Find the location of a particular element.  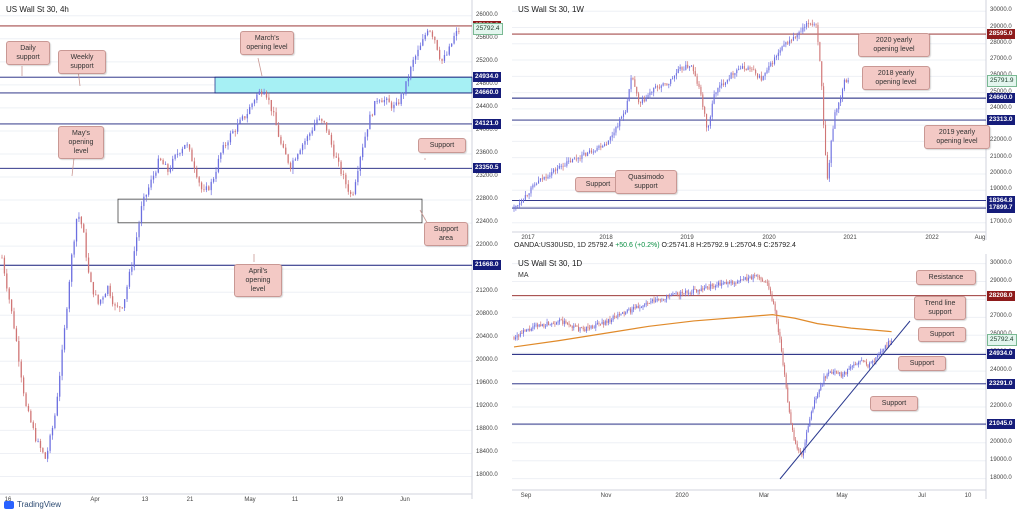

callout-weekly-support: Weekly support is located at coordinates (82, 62).